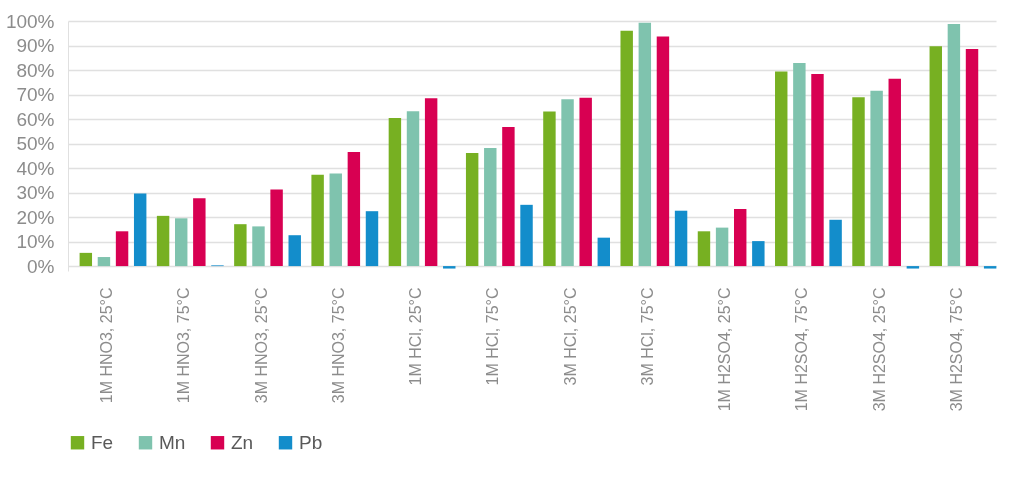  What do you see at coordinates (35, 217) in the screenshot?
I see `y-tick-label: 20%` at bounding box center [35, 217].